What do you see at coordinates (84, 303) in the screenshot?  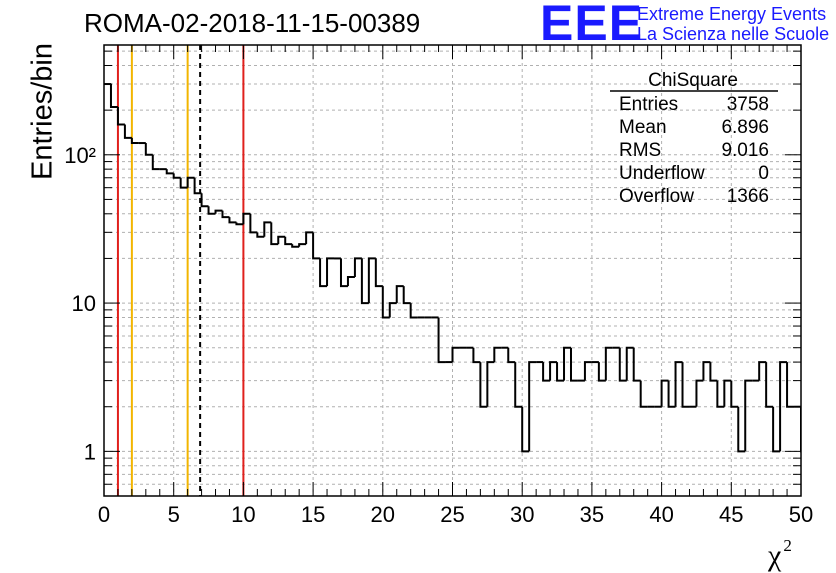 I see `y-tick-label: 10` at bounding box center [84, 303].